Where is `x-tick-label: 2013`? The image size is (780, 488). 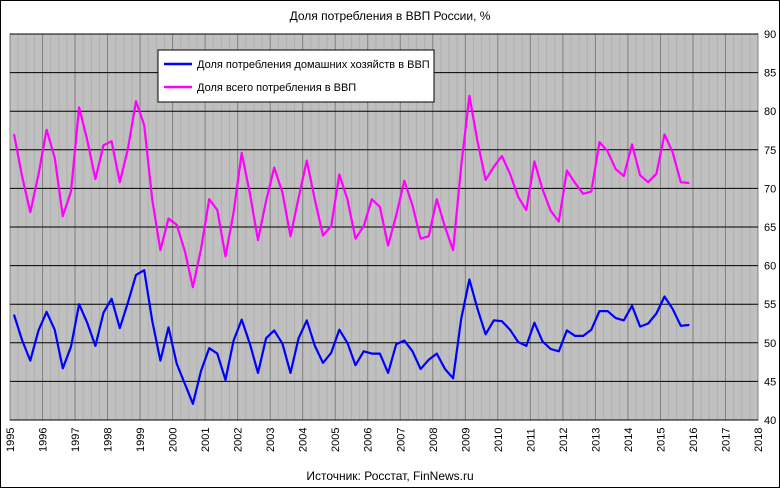 x-tick-label: 2013 is located at coordinates (596, 440).